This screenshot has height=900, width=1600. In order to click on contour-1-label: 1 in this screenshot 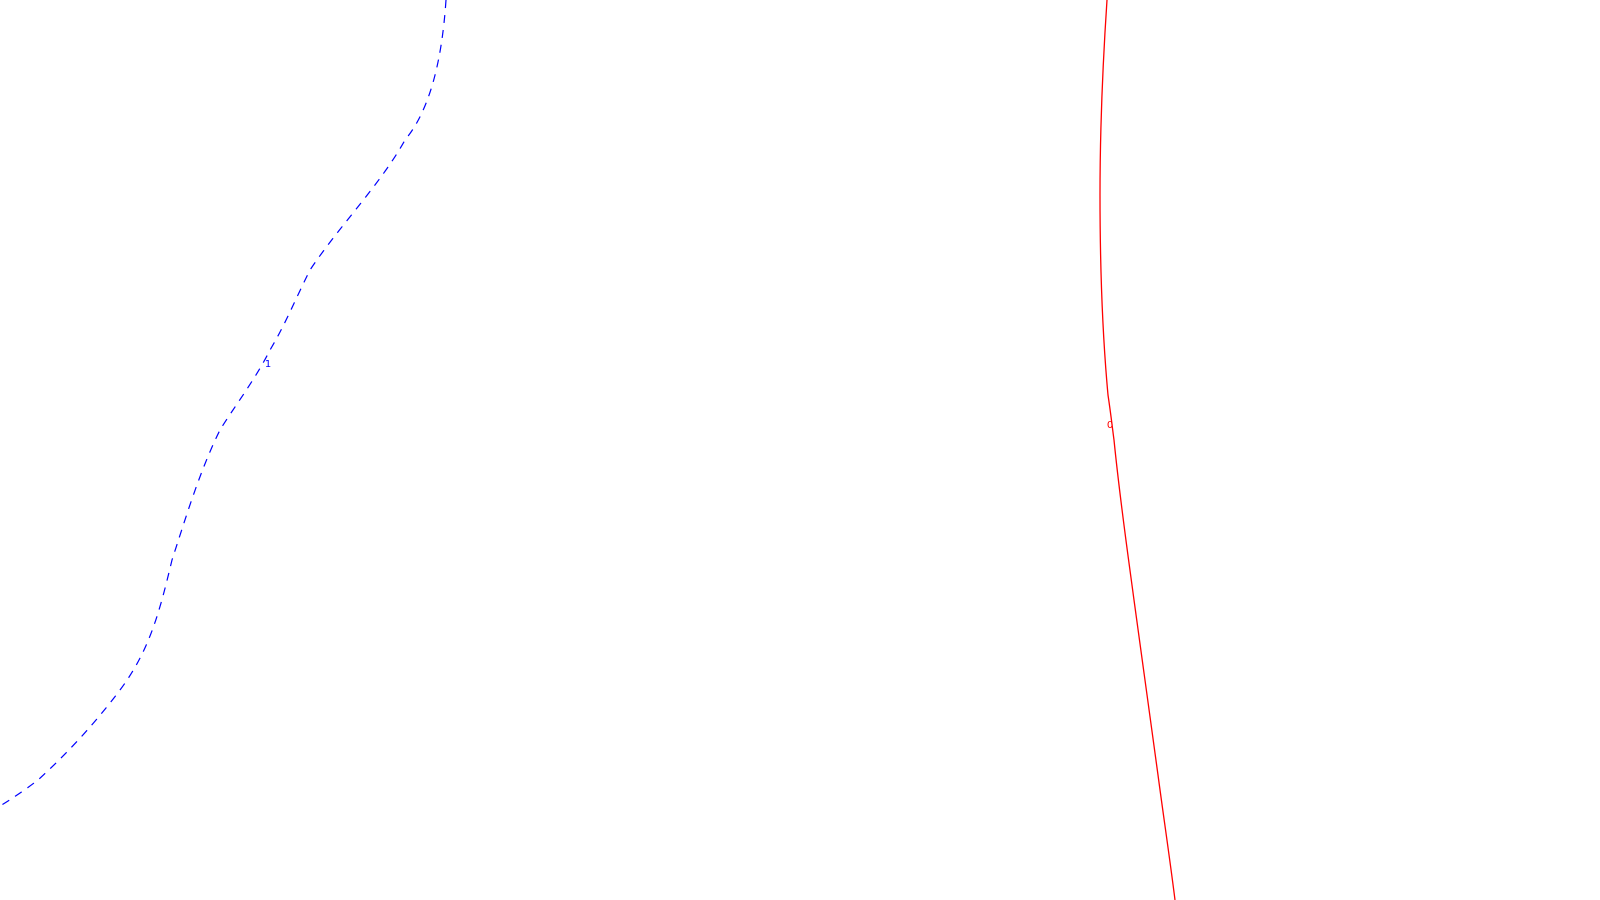, I will do `click(268, 364)`.